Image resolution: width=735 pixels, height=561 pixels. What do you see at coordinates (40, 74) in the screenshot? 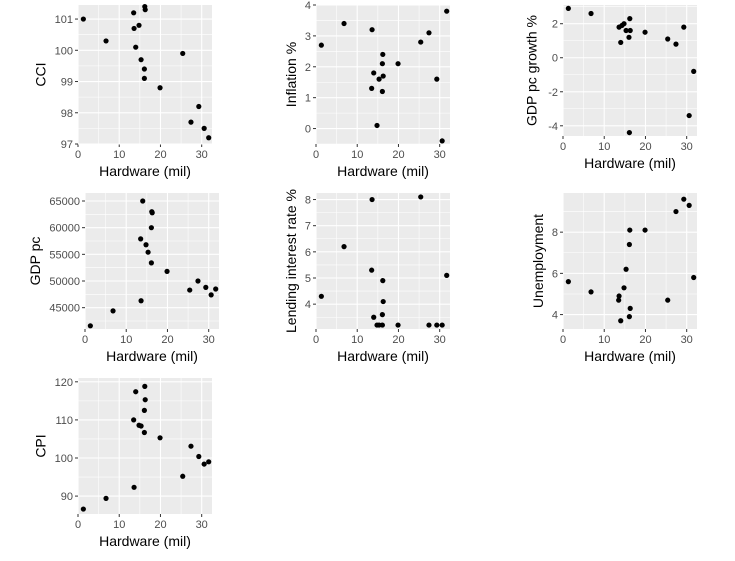
I see `y-axis-title: CCI` at bounding box center [40, 74].